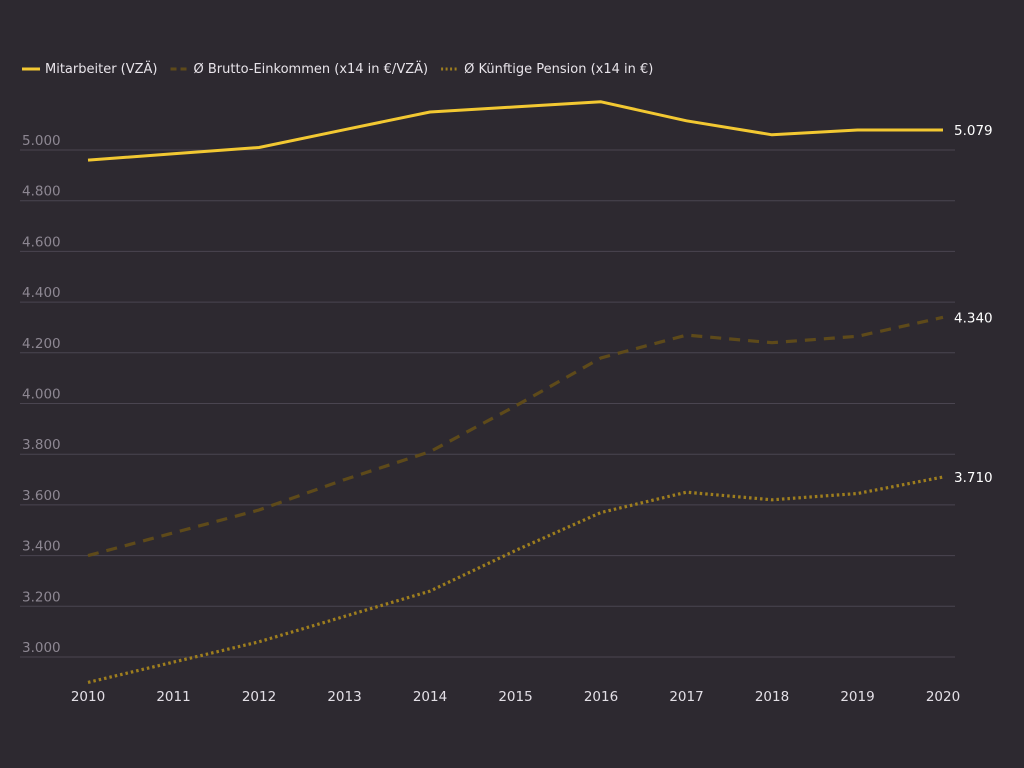 The image size is (1024, 768). What do you see at coordinates (41, 293) in the screenshot?
I see `y-tick-label: 4.400` at bounding box center [41, 293].